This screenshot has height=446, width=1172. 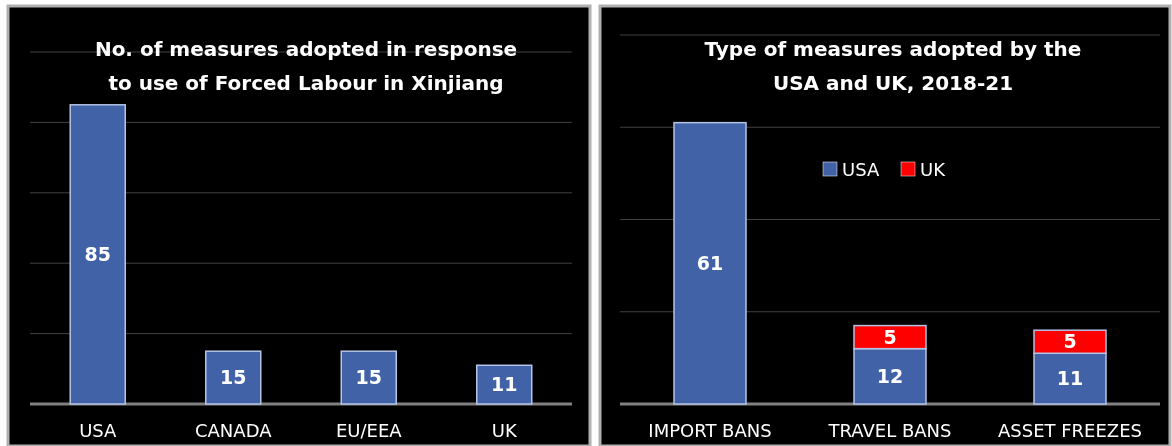 I want to click on x-tick-label: UK, so click(x=504, y=430).